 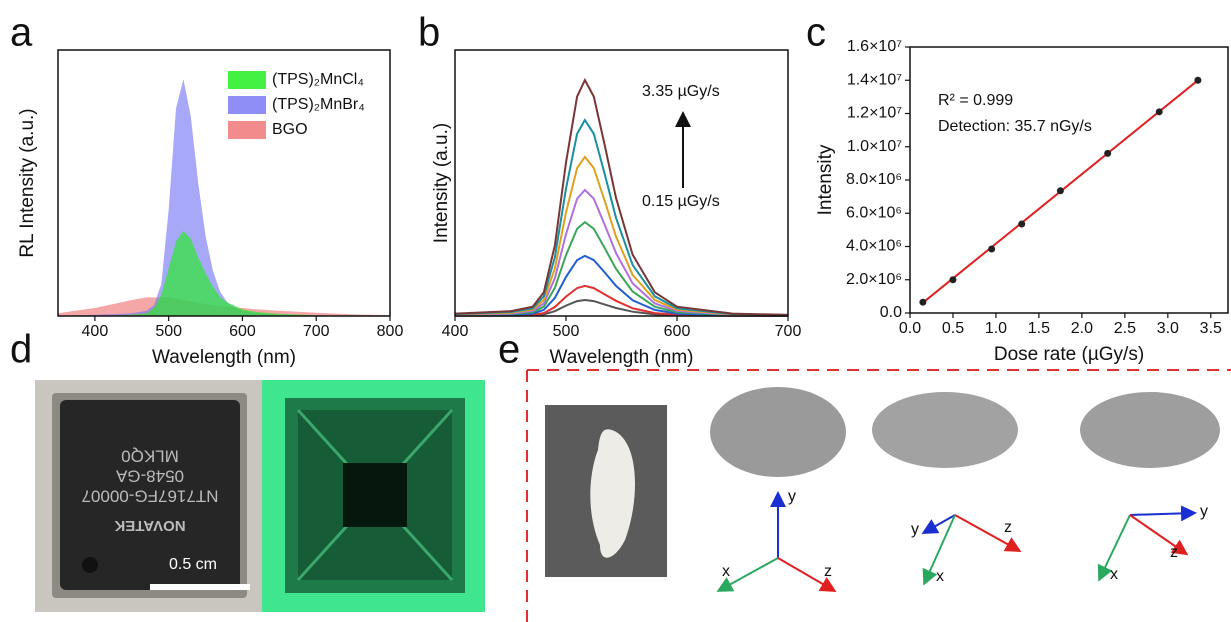 What do you see at coordinates (1082, 328) in the screenshot?
I see `x-tick-label: 2.0` at bounding box center [1082, 328].